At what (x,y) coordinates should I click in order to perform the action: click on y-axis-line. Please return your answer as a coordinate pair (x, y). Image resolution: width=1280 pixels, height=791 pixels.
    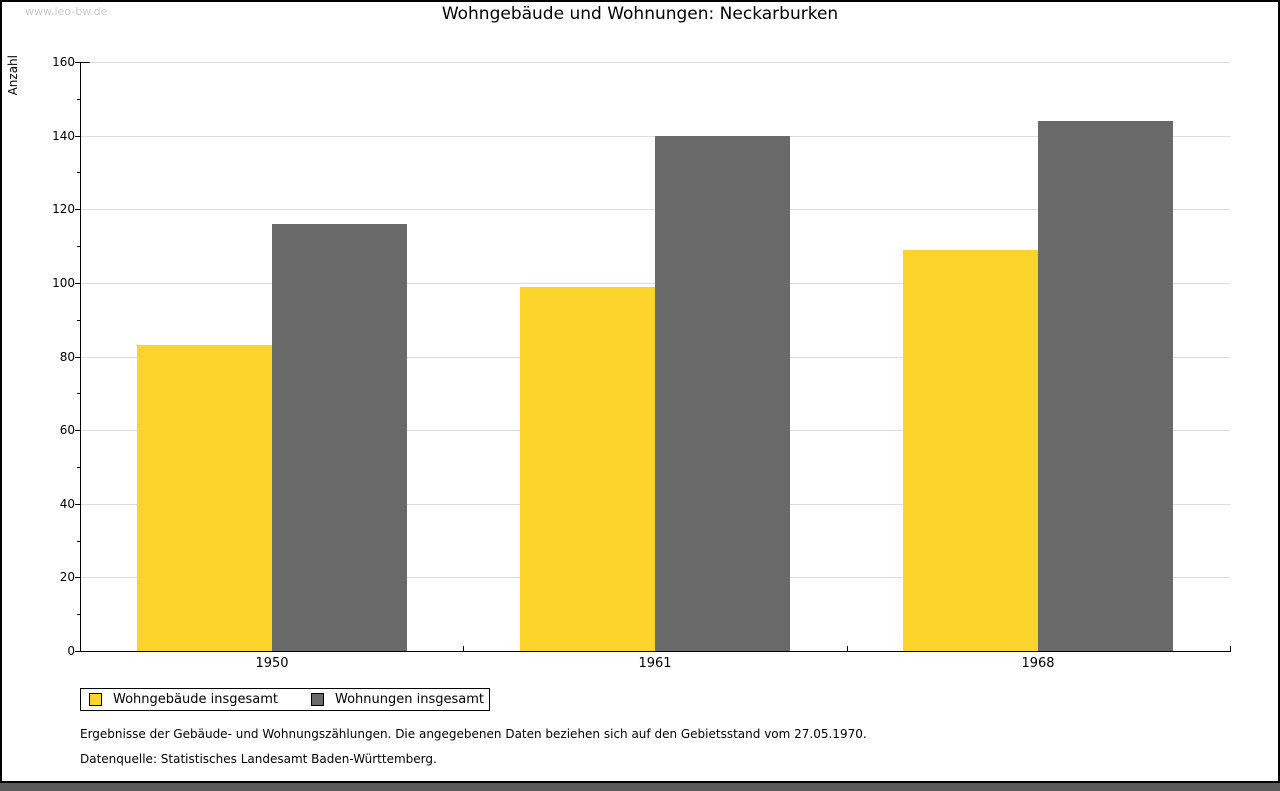
    Looking at the image, I should click on (80, 357).